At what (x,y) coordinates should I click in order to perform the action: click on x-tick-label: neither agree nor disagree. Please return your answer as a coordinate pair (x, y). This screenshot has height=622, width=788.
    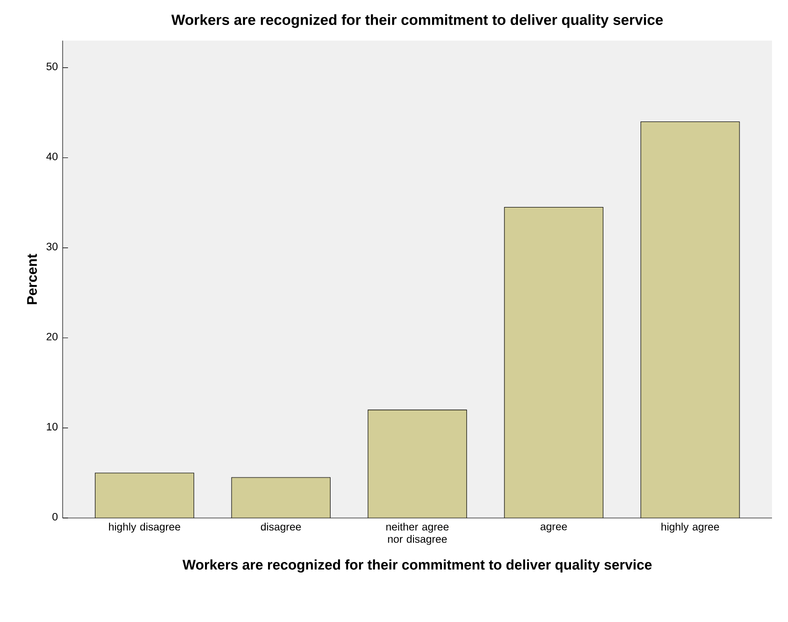
    Looking at the image, I should click on (417, 533).